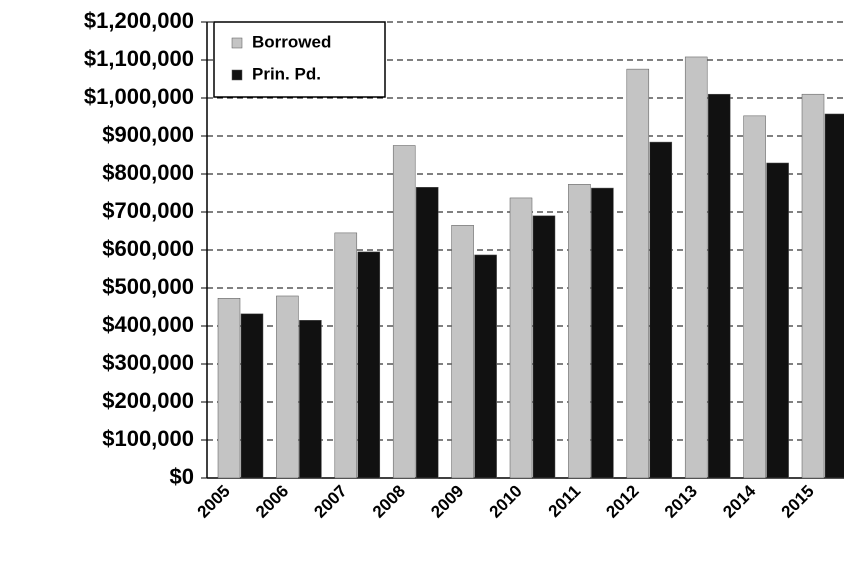  What do you see at coordinates (739, 501) in the screenshot?
I see `x-tick-label: 2014` at bounding box center [739, 501].